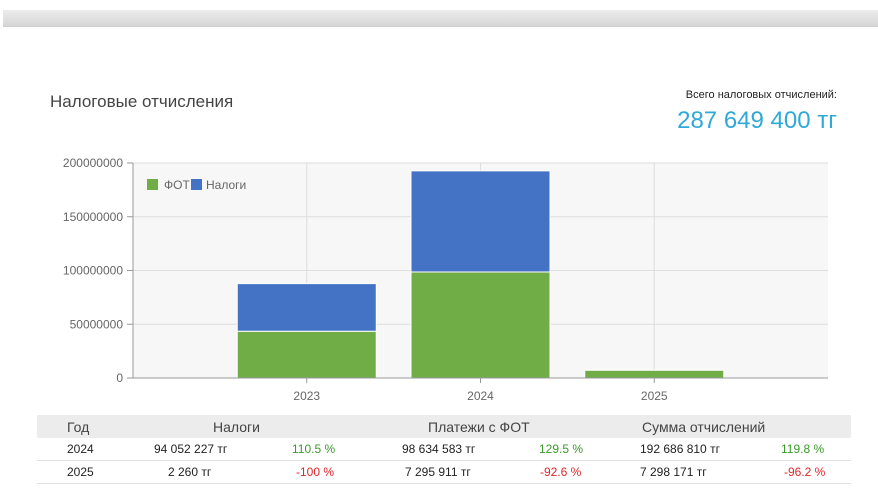 This screenshot has width=878, height=504. I want to click on bar-fot-2025, so click(654, 374).